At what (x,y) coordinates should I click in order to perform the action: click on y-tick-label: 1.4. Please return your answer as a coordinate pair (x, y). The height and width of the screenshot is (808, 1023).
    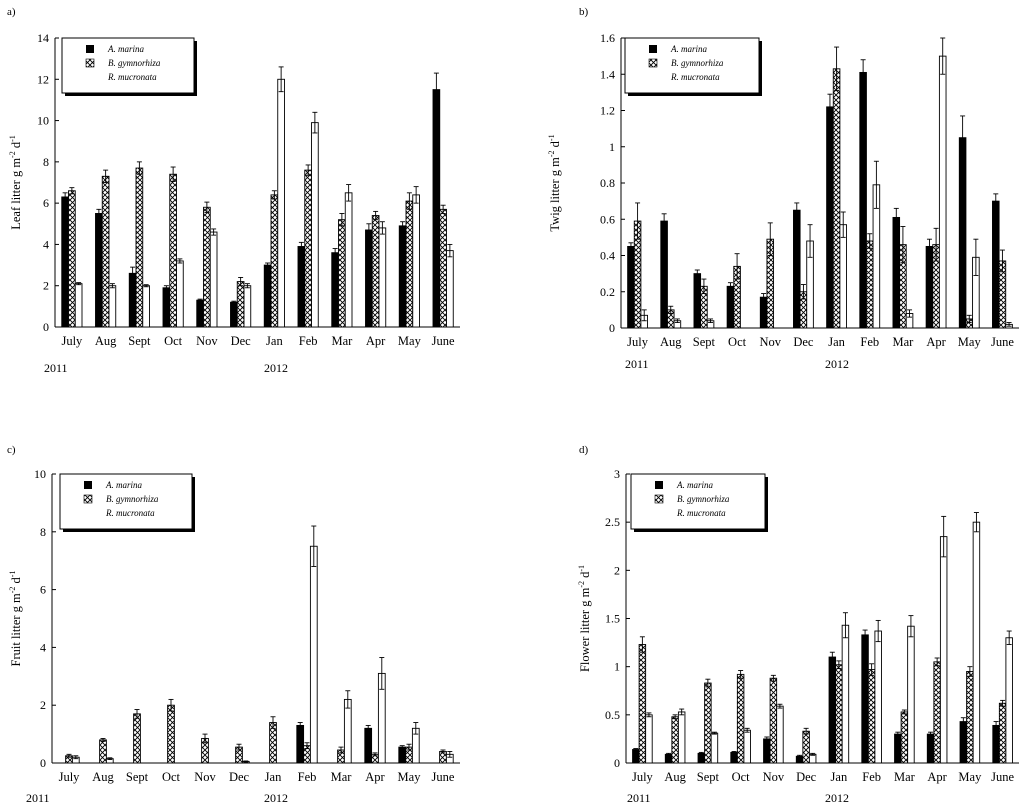
    Looking at the image, I should click on (607, 74).